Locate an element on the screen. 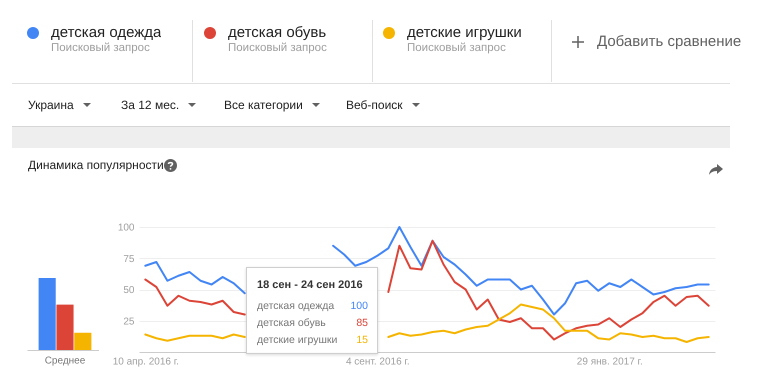  y-tick-label: 50 is located at coordinates (129, 290).